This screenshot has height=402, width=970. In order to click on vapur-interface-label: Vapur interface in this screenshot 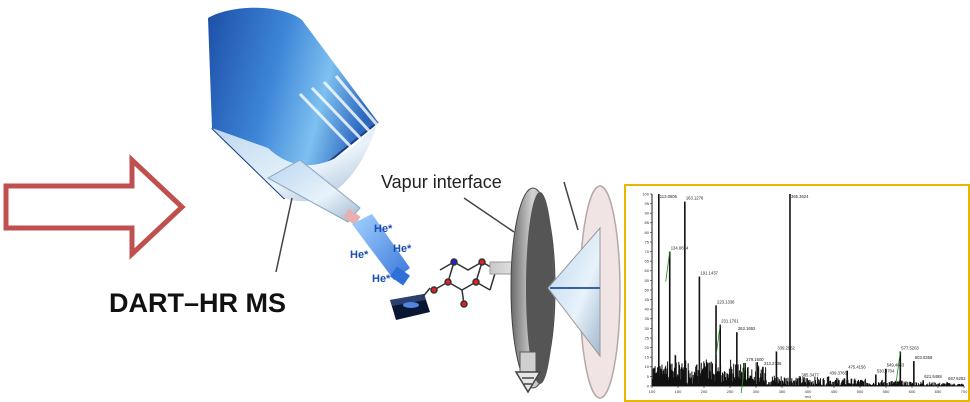, I will do `click(441, 182)`.